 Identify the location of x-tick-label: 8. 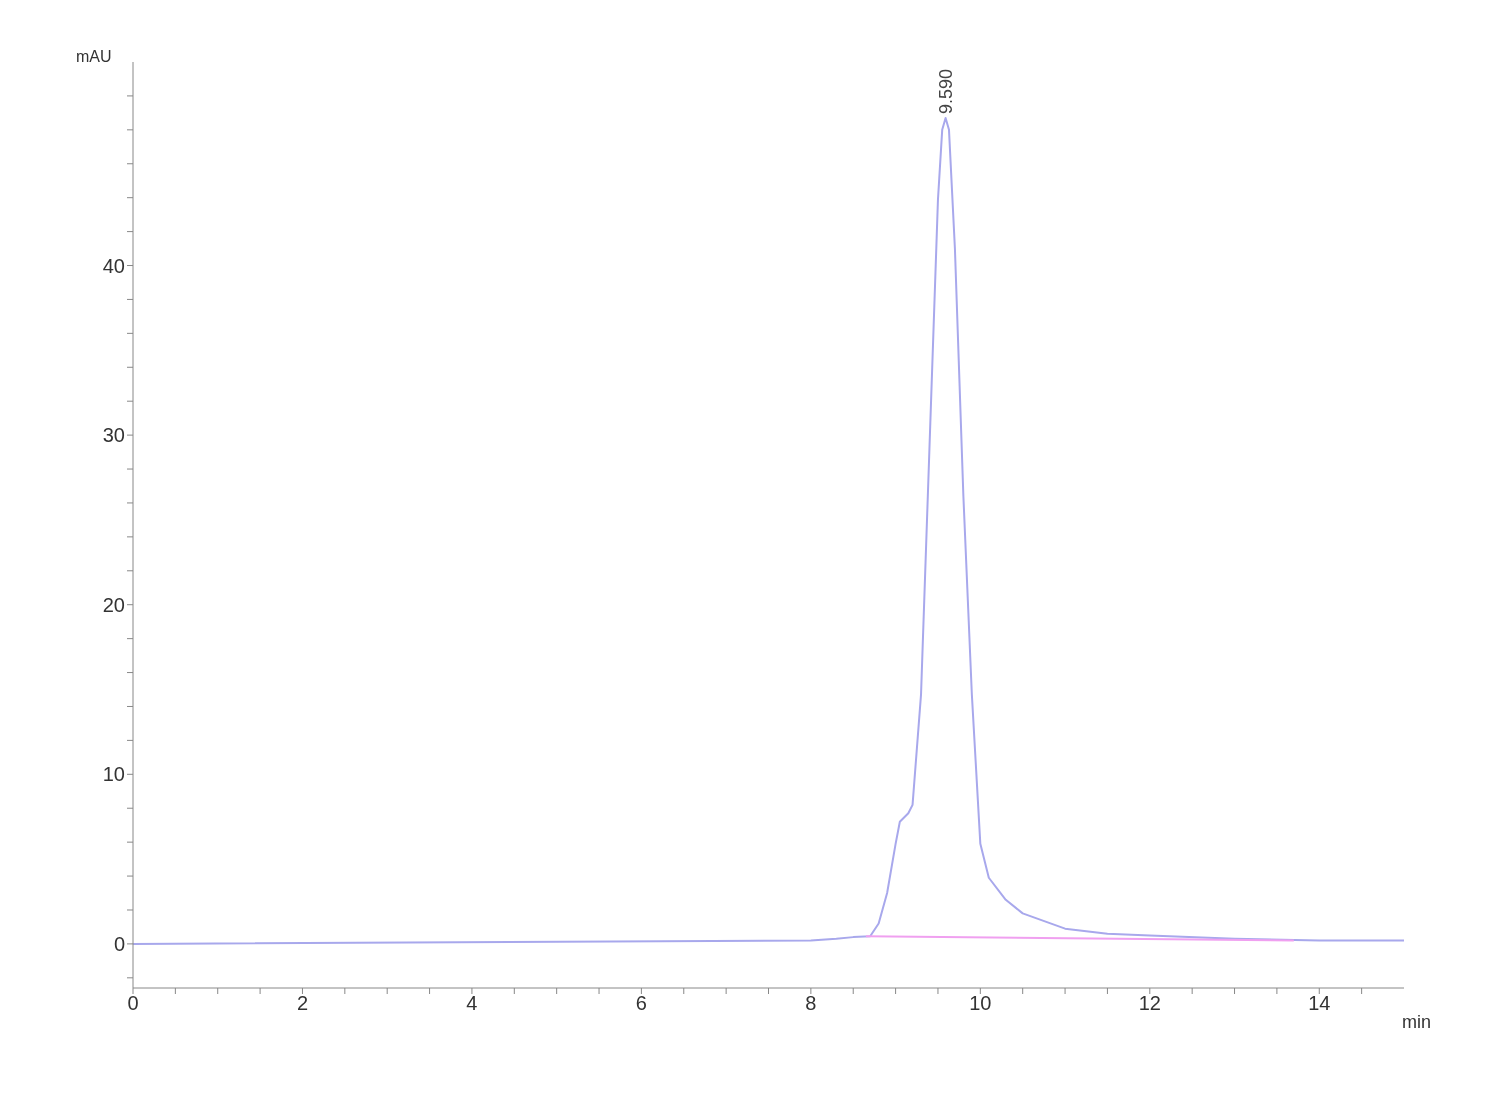
(811, 1003).